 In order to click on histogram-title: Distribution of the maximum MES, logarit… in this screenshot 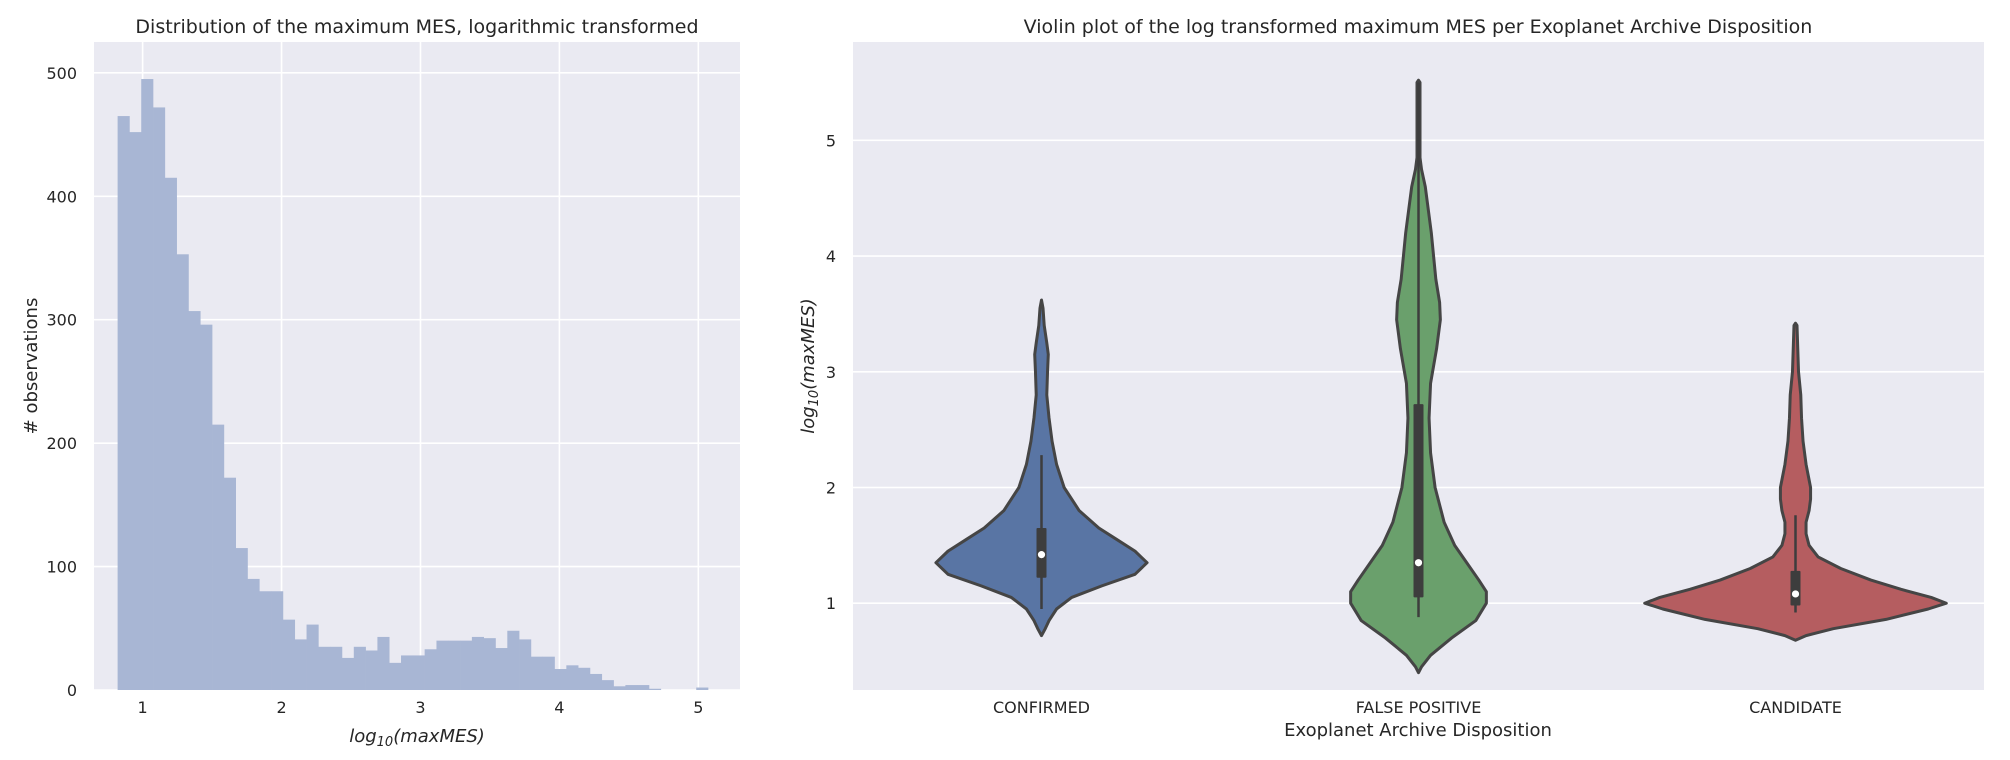, I will do `click(416, 27)`.